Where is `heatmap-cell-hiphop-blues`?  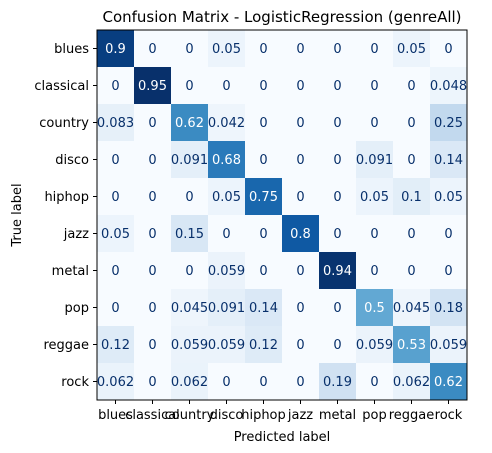 heatmap-cell-hiphop-blues is located at coordinates (116, 197).